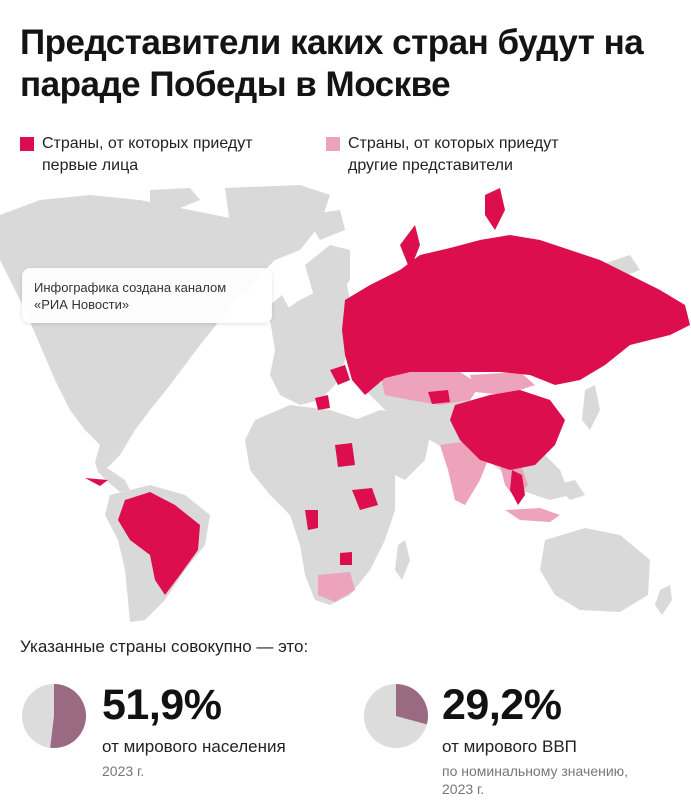 The width and height of the screenshot is (691, 800). Describe the element at coordinates (509, 746) in the screenshot. I see `stat-gdp-label: от мирового ВВП` at that location.